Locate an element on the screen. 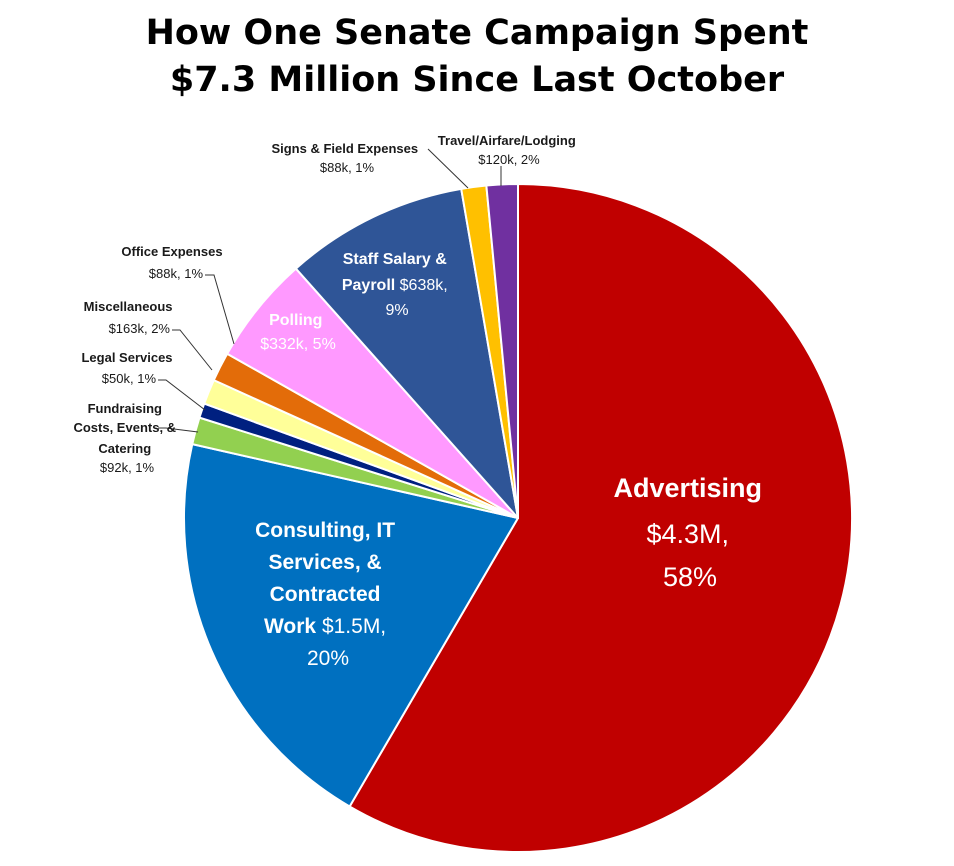 The width and height of the screenshot is (954, 866). label-polling: Polling $332k, 5% is located at coordinates (298, 332).